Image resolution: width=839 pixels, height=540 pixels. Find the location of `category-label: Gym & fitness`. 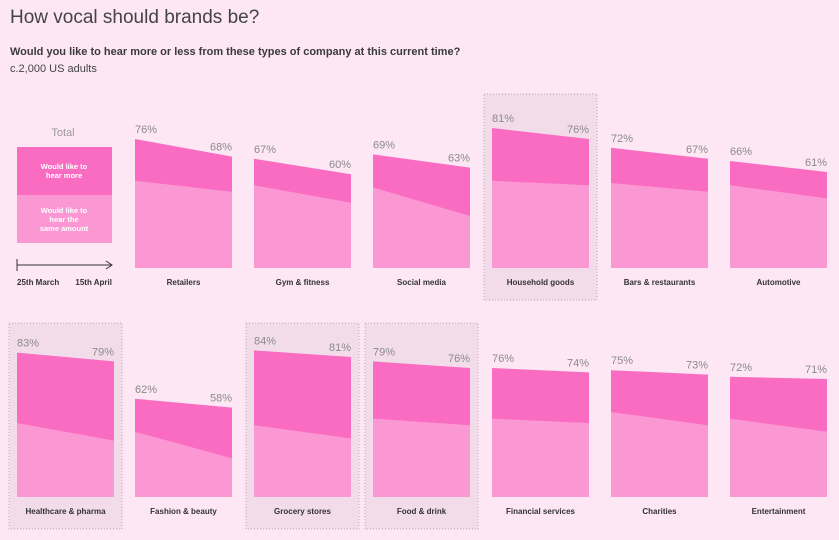

category-label: Gym & fitness is located at coordinates (303, 282).